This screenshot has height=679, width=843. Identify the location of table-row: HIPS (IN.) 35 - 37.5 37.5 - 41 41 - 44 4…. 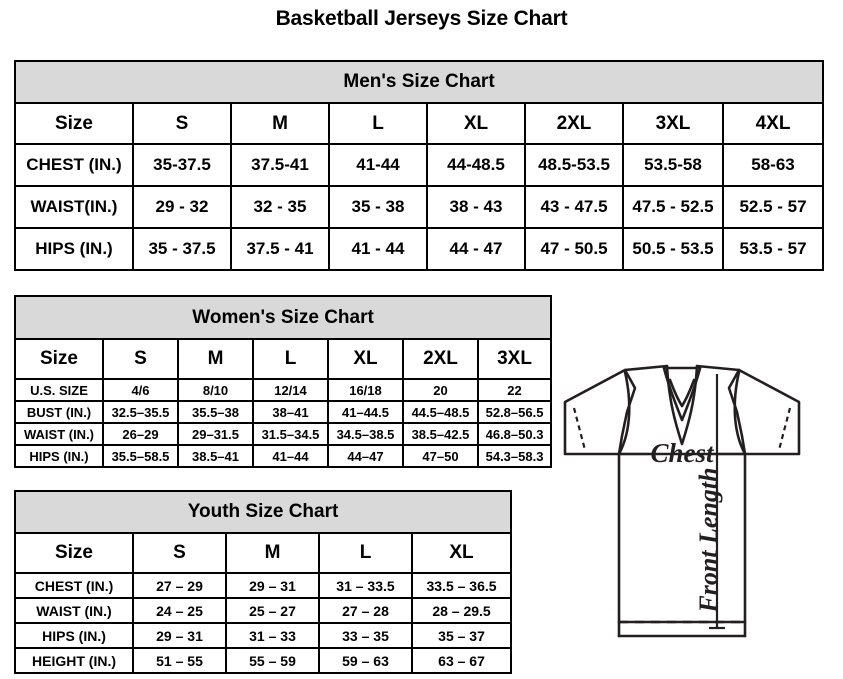
(419, 249).